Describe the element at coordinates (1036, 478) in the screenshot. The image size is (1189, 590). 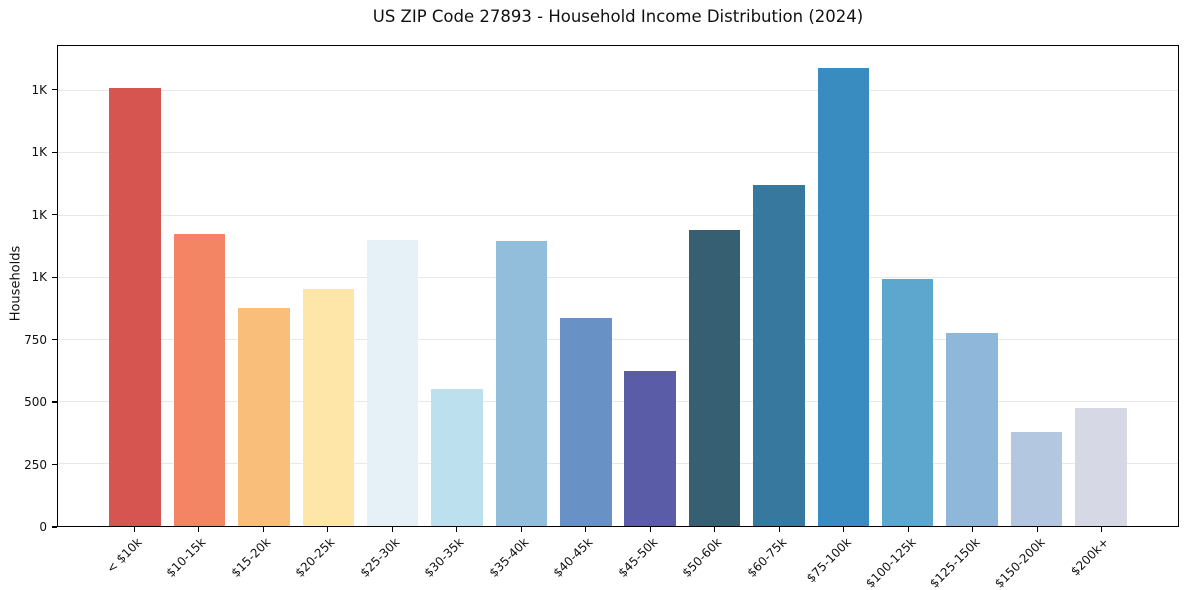
I see `bar-150-200k` at that location.